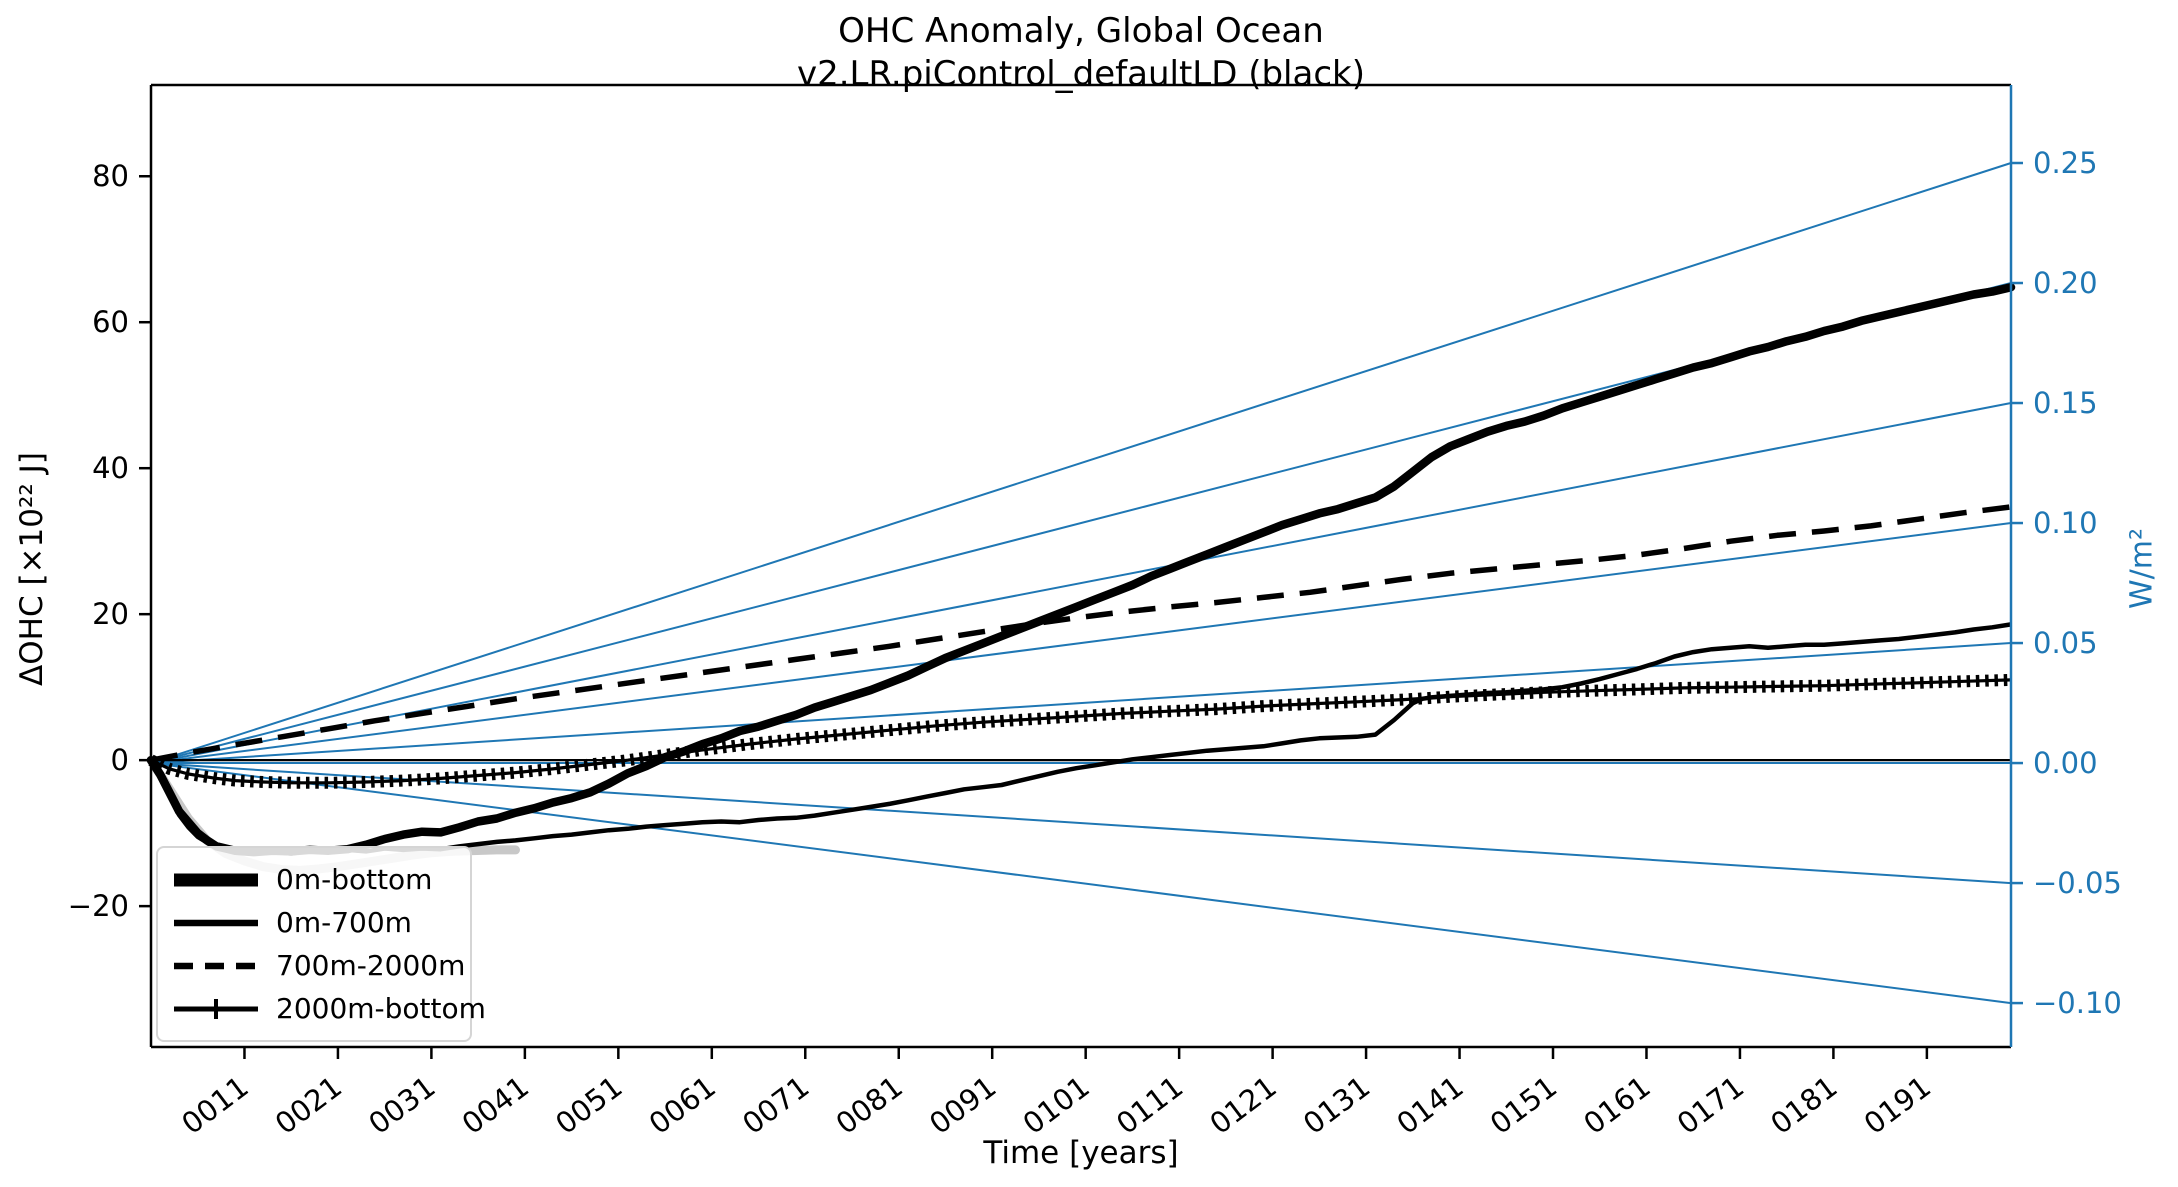 The width and height of the screenshot is (2178, 1187). I want to click on x-tick-label: 0091, so click(962, 1105).